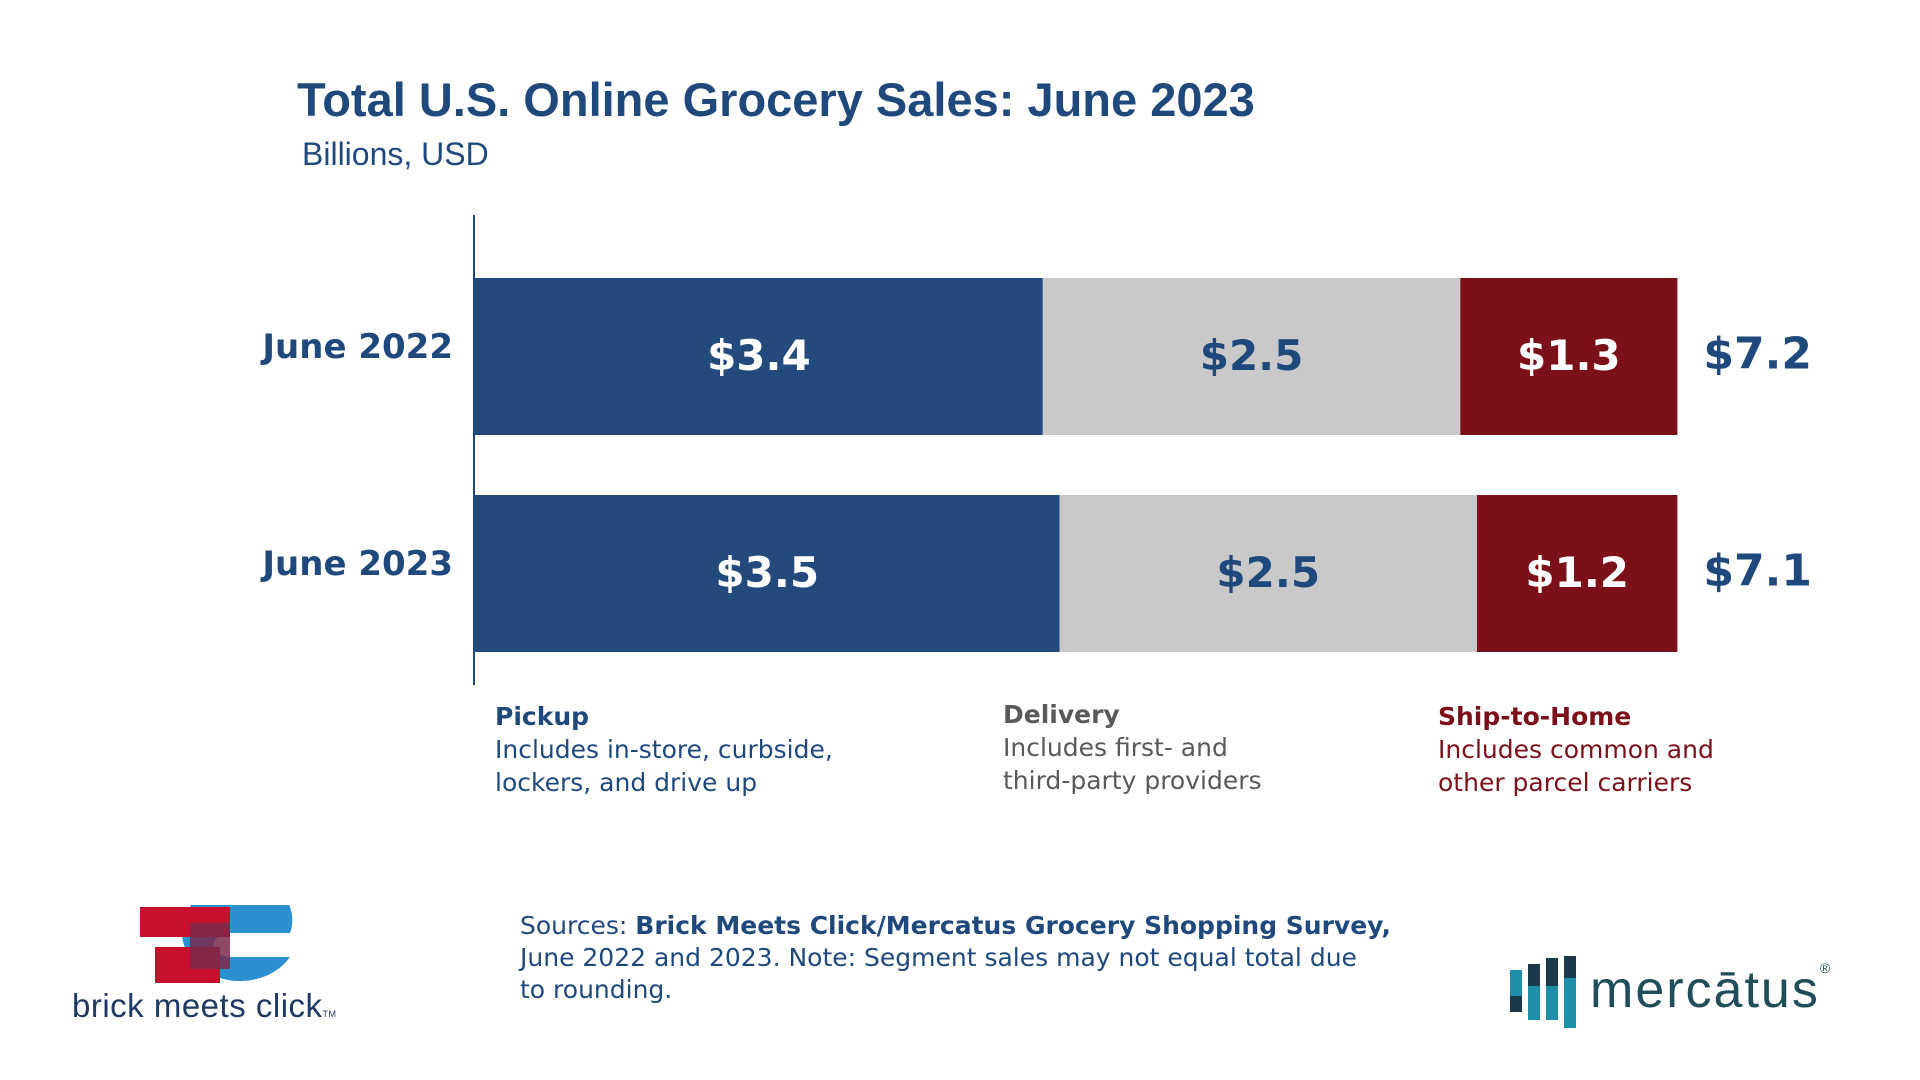  I want to click on data-label: $1.2, so click(1577, 572).